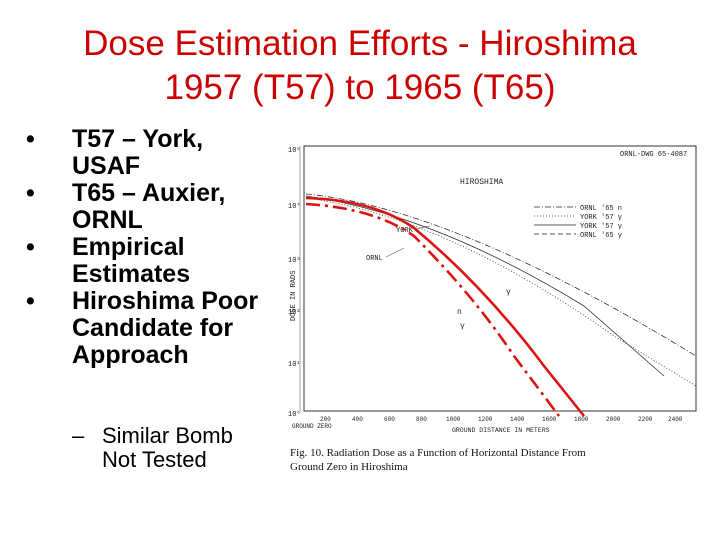 The height and width of the screenshot is (540, 720). Describe the element at coordinates (360, 43) in the screenshot. I see `title-line-1: Dose Estimation Efforts - Hiroshima` at that location.